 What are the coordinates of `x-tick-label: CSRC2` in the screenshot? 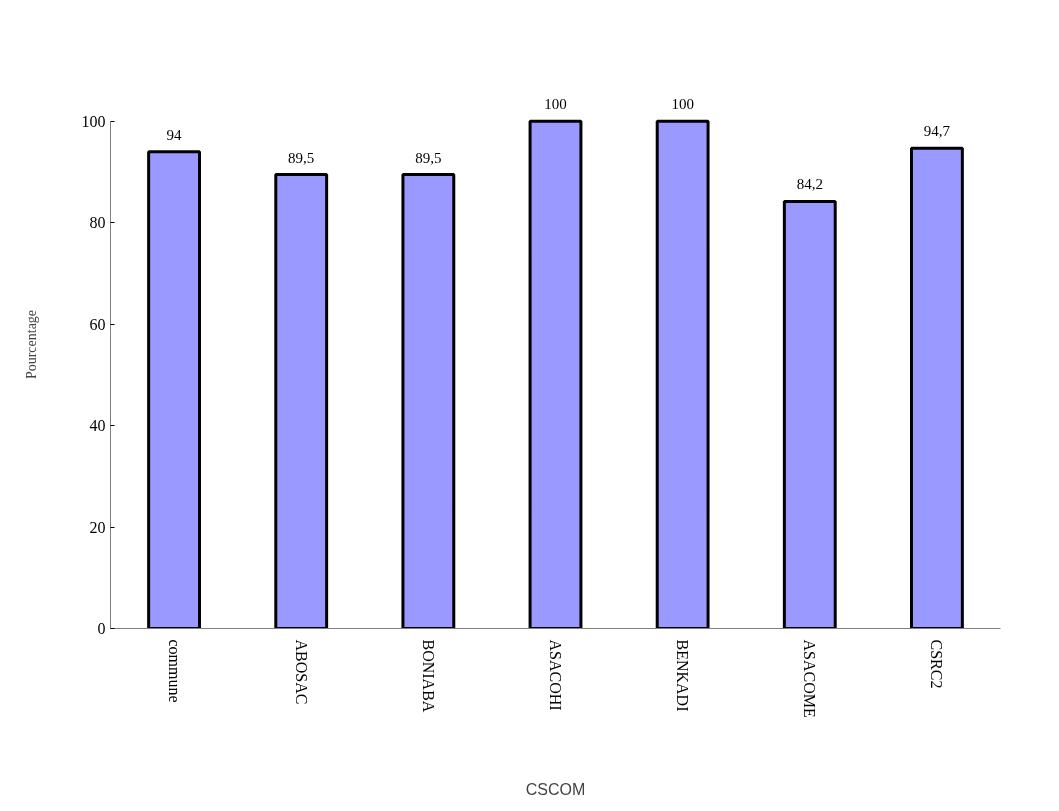 It's located at (937, 664).